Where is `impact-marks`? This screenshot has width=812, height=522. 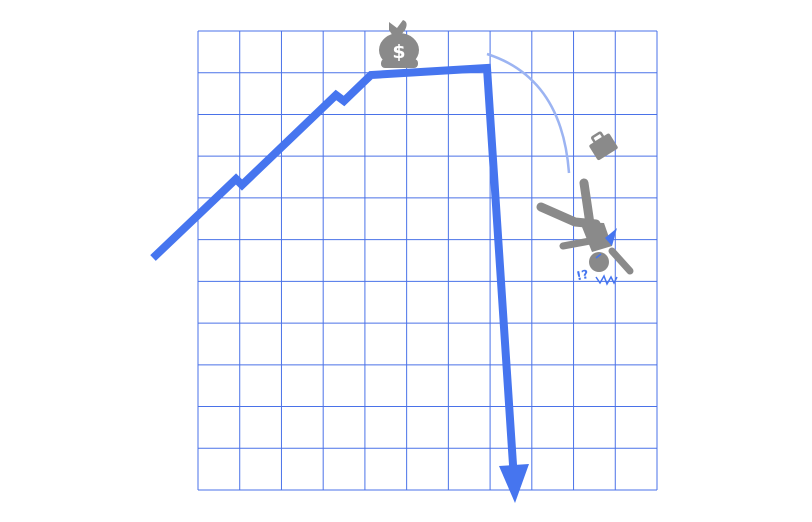
impact-marks is located at coordinates (606, 280).